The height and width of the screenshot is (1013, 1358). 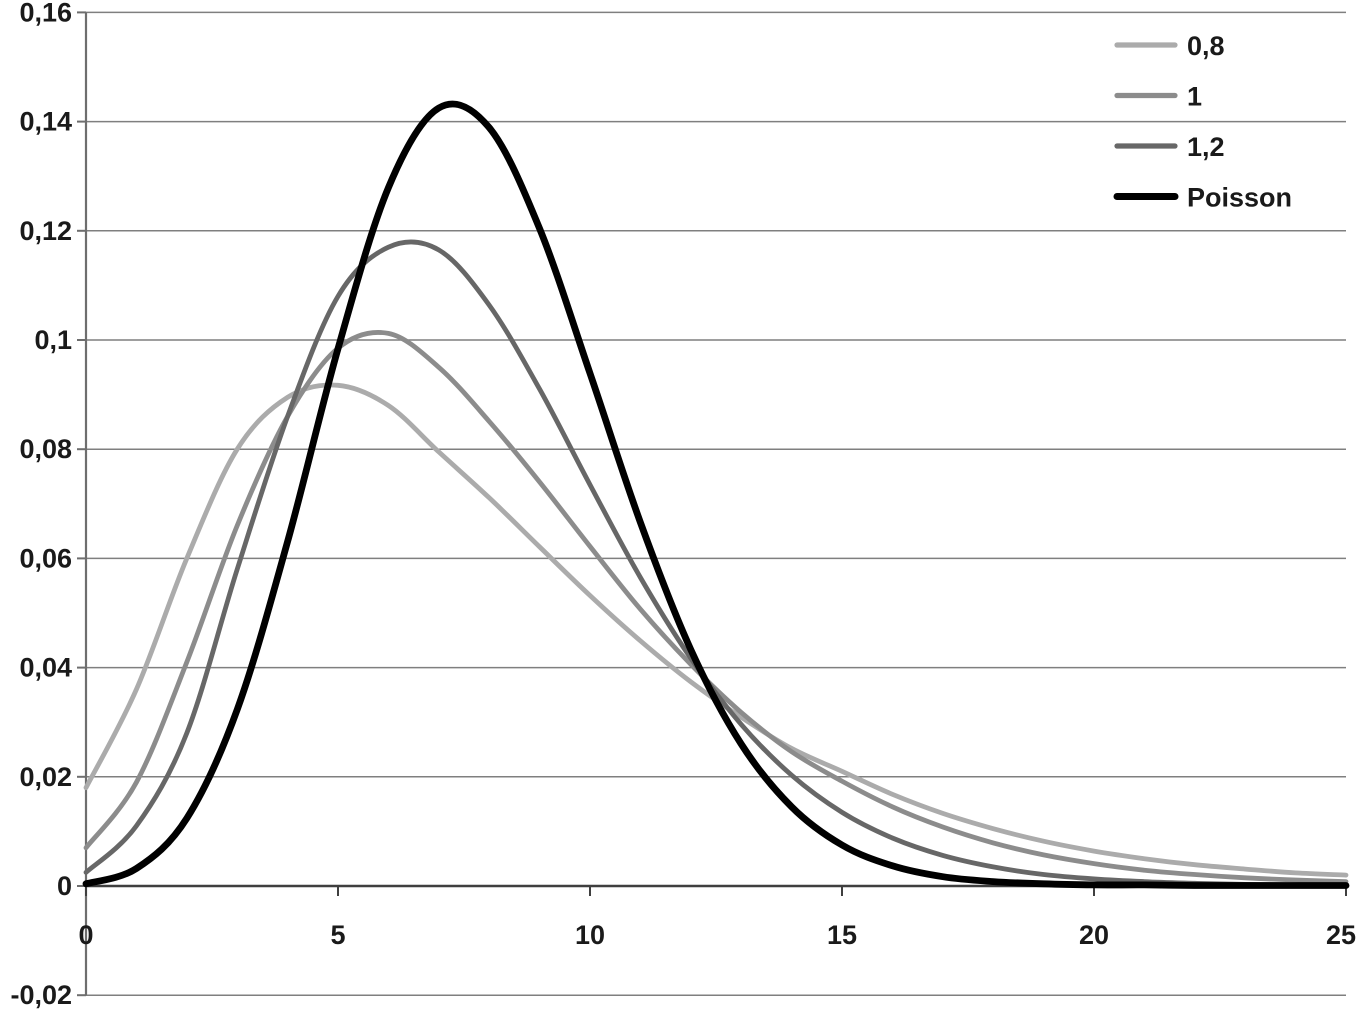 What do you see at coordinates (45, 449) in the screenshot?
I see `y-tick-label: 0,08` at bounding box center [45, 449].